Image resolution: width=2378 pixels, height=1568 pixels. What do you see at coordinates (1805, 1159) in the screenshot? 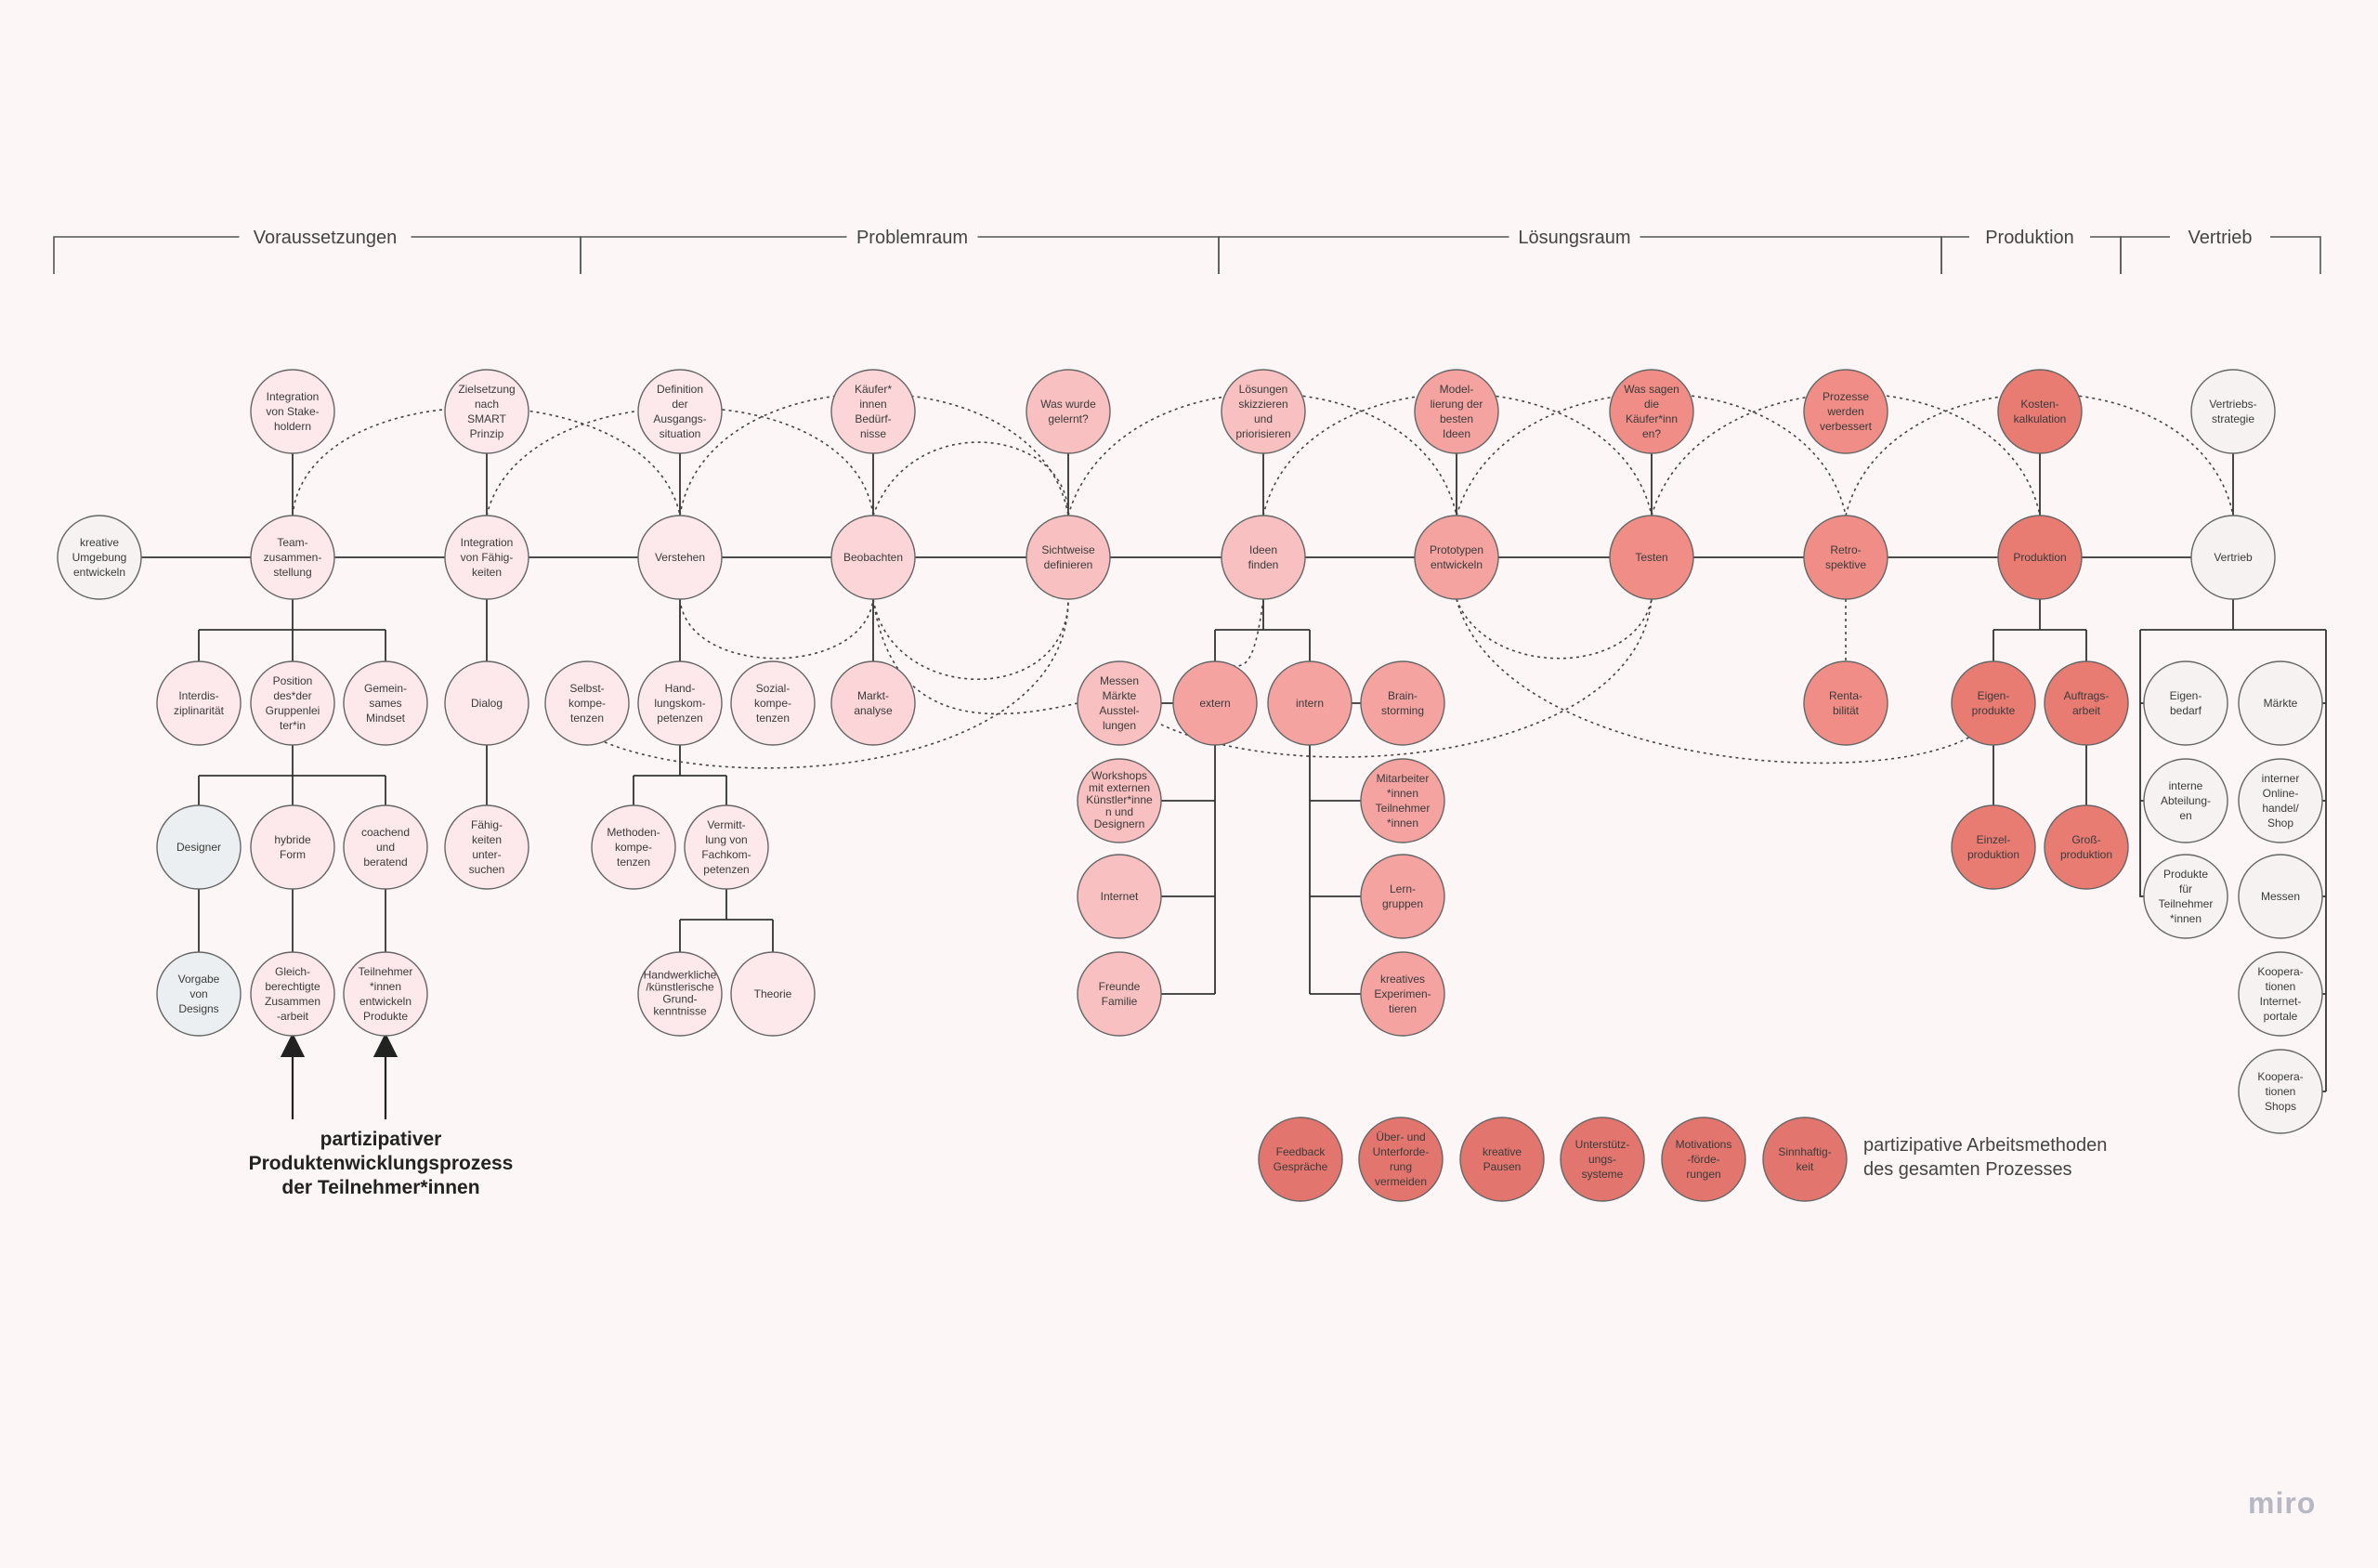
I see `node-sinnhaftigkeit: Sinnhaftig-keit` at bounding box center [1805, 1159].